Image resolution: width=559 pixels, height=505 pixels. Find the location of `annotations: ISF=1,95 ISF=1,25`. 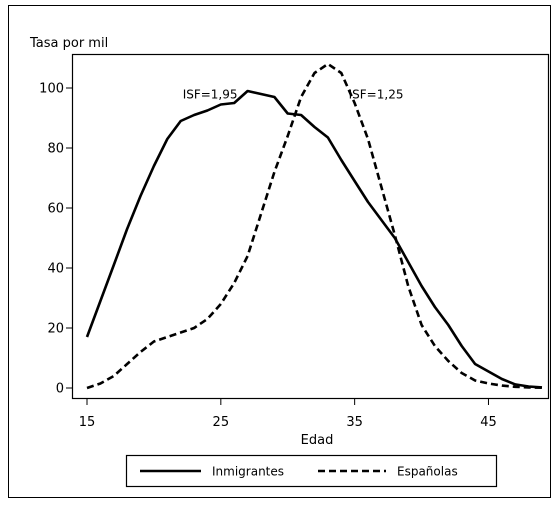

annotations: ISF=1,95 ISF=1,25 is located at coordinates (293, 95).